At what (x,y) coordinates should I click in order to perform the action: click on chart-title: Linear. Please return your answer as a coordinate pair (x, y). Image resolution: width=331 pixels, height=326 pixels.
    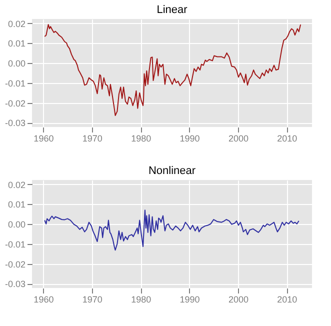
    Looking at the image, I should click on (172, 10).